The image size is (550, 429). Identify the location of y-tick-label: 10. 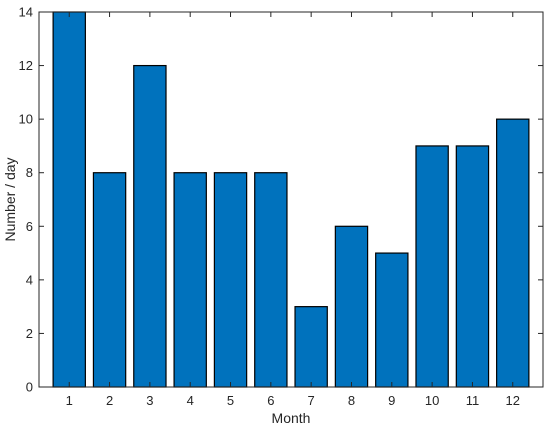
(26, 119).